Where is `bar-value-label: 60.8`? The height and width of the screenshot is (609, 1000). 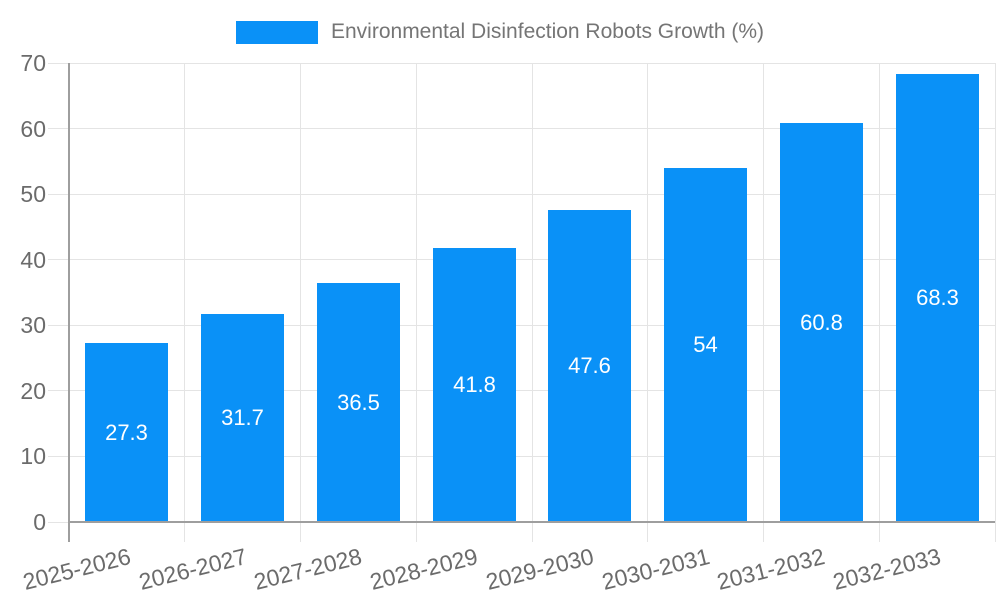
bar-value-label: 60.8 is located at coordinates (821, 322).